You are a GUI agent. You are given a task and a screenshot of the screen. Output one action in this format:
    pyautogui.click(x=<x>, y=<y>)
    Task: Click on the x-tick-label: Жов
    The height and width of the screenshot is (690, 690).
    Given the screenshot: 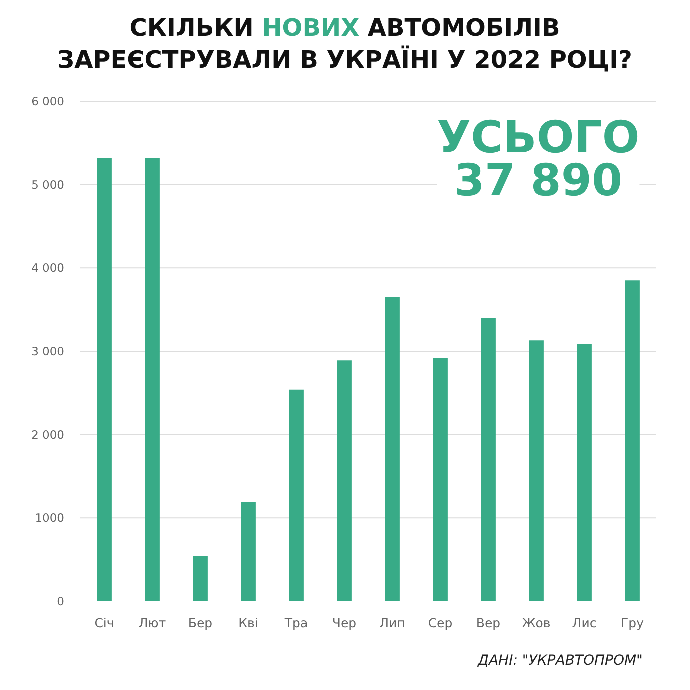 What is the action you would take?
    pyautogui.click(x=536, y=623)
    